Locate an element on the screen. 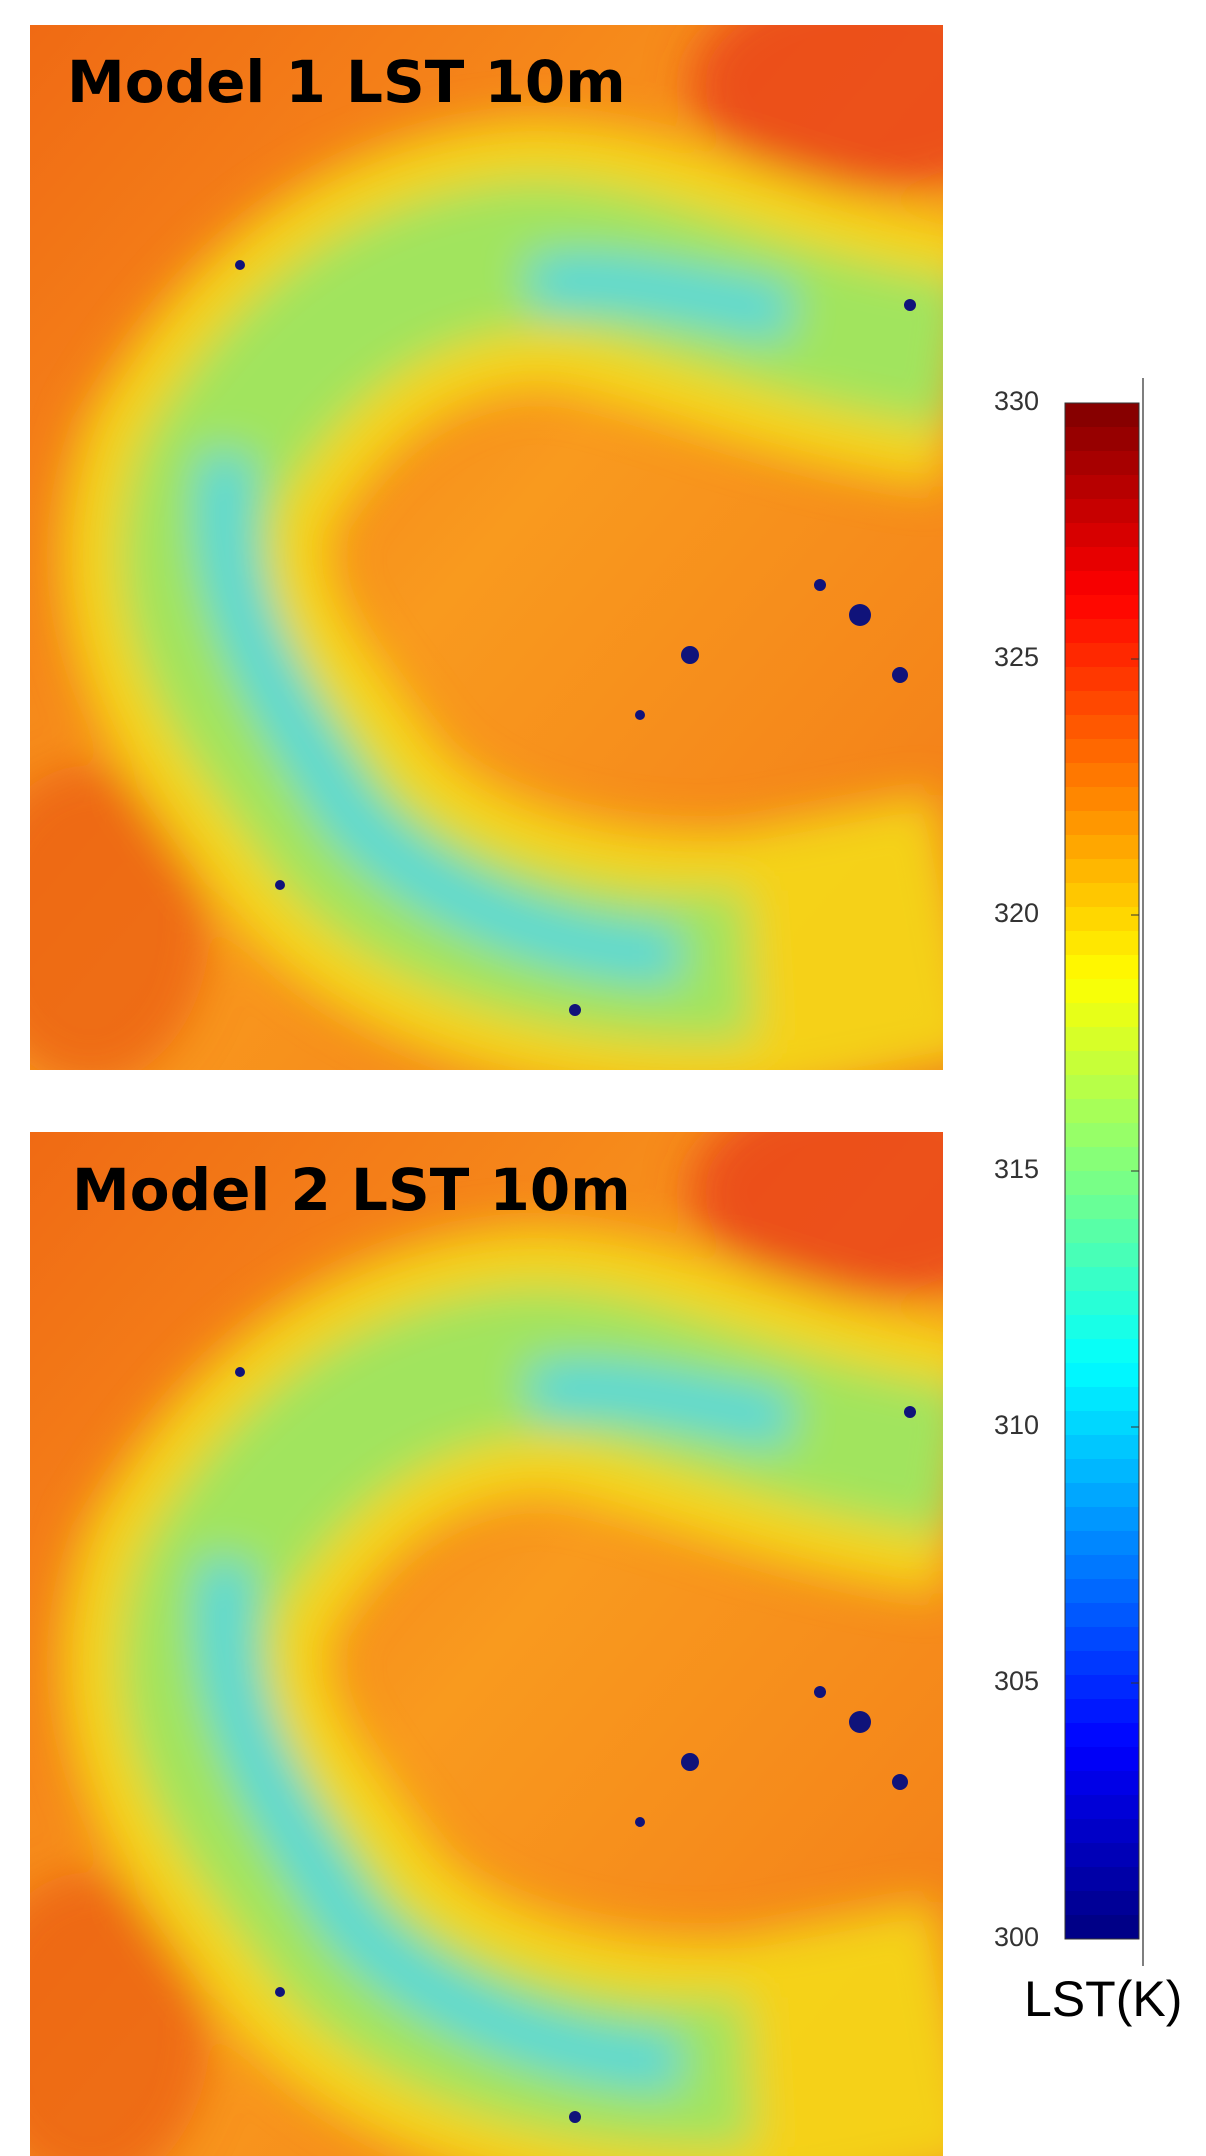 This screenshot has height=2156, width=1206. y-tick-label: 305 is located at coordinates (1016, 1681).